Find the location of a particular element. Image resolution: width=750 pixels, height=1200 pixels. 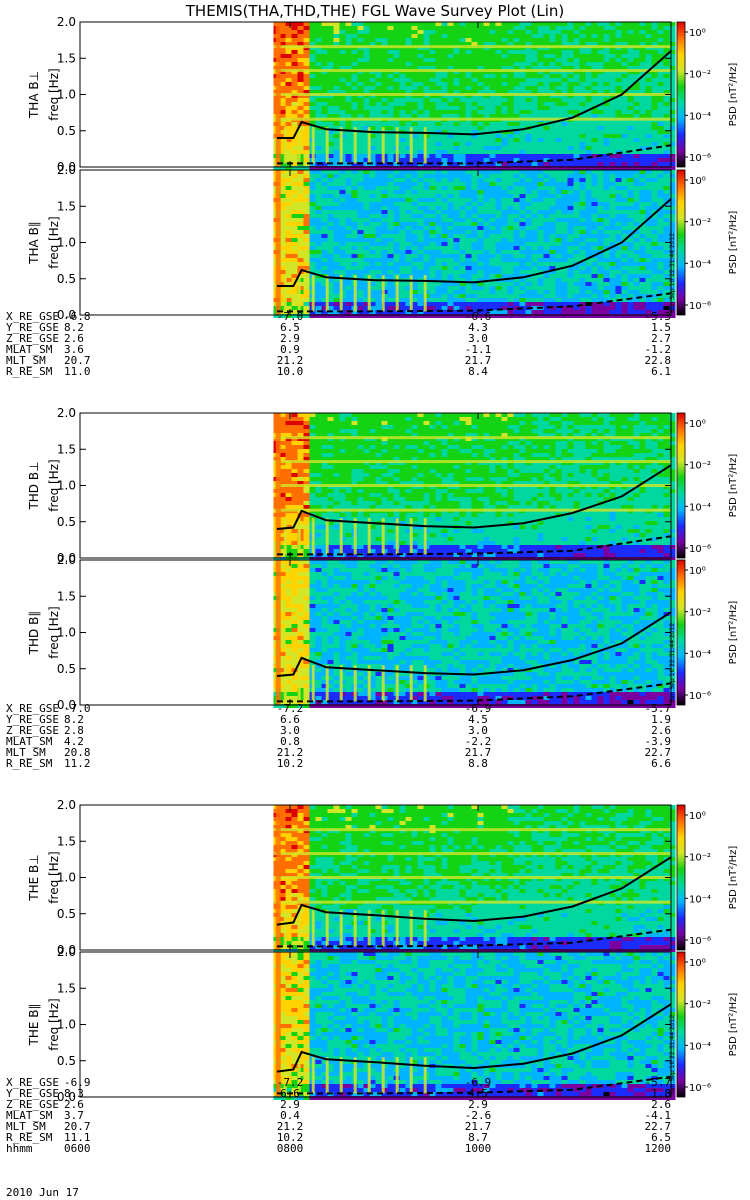

ephemeris-label: MLT_SM is located at coordinates (26, 360).